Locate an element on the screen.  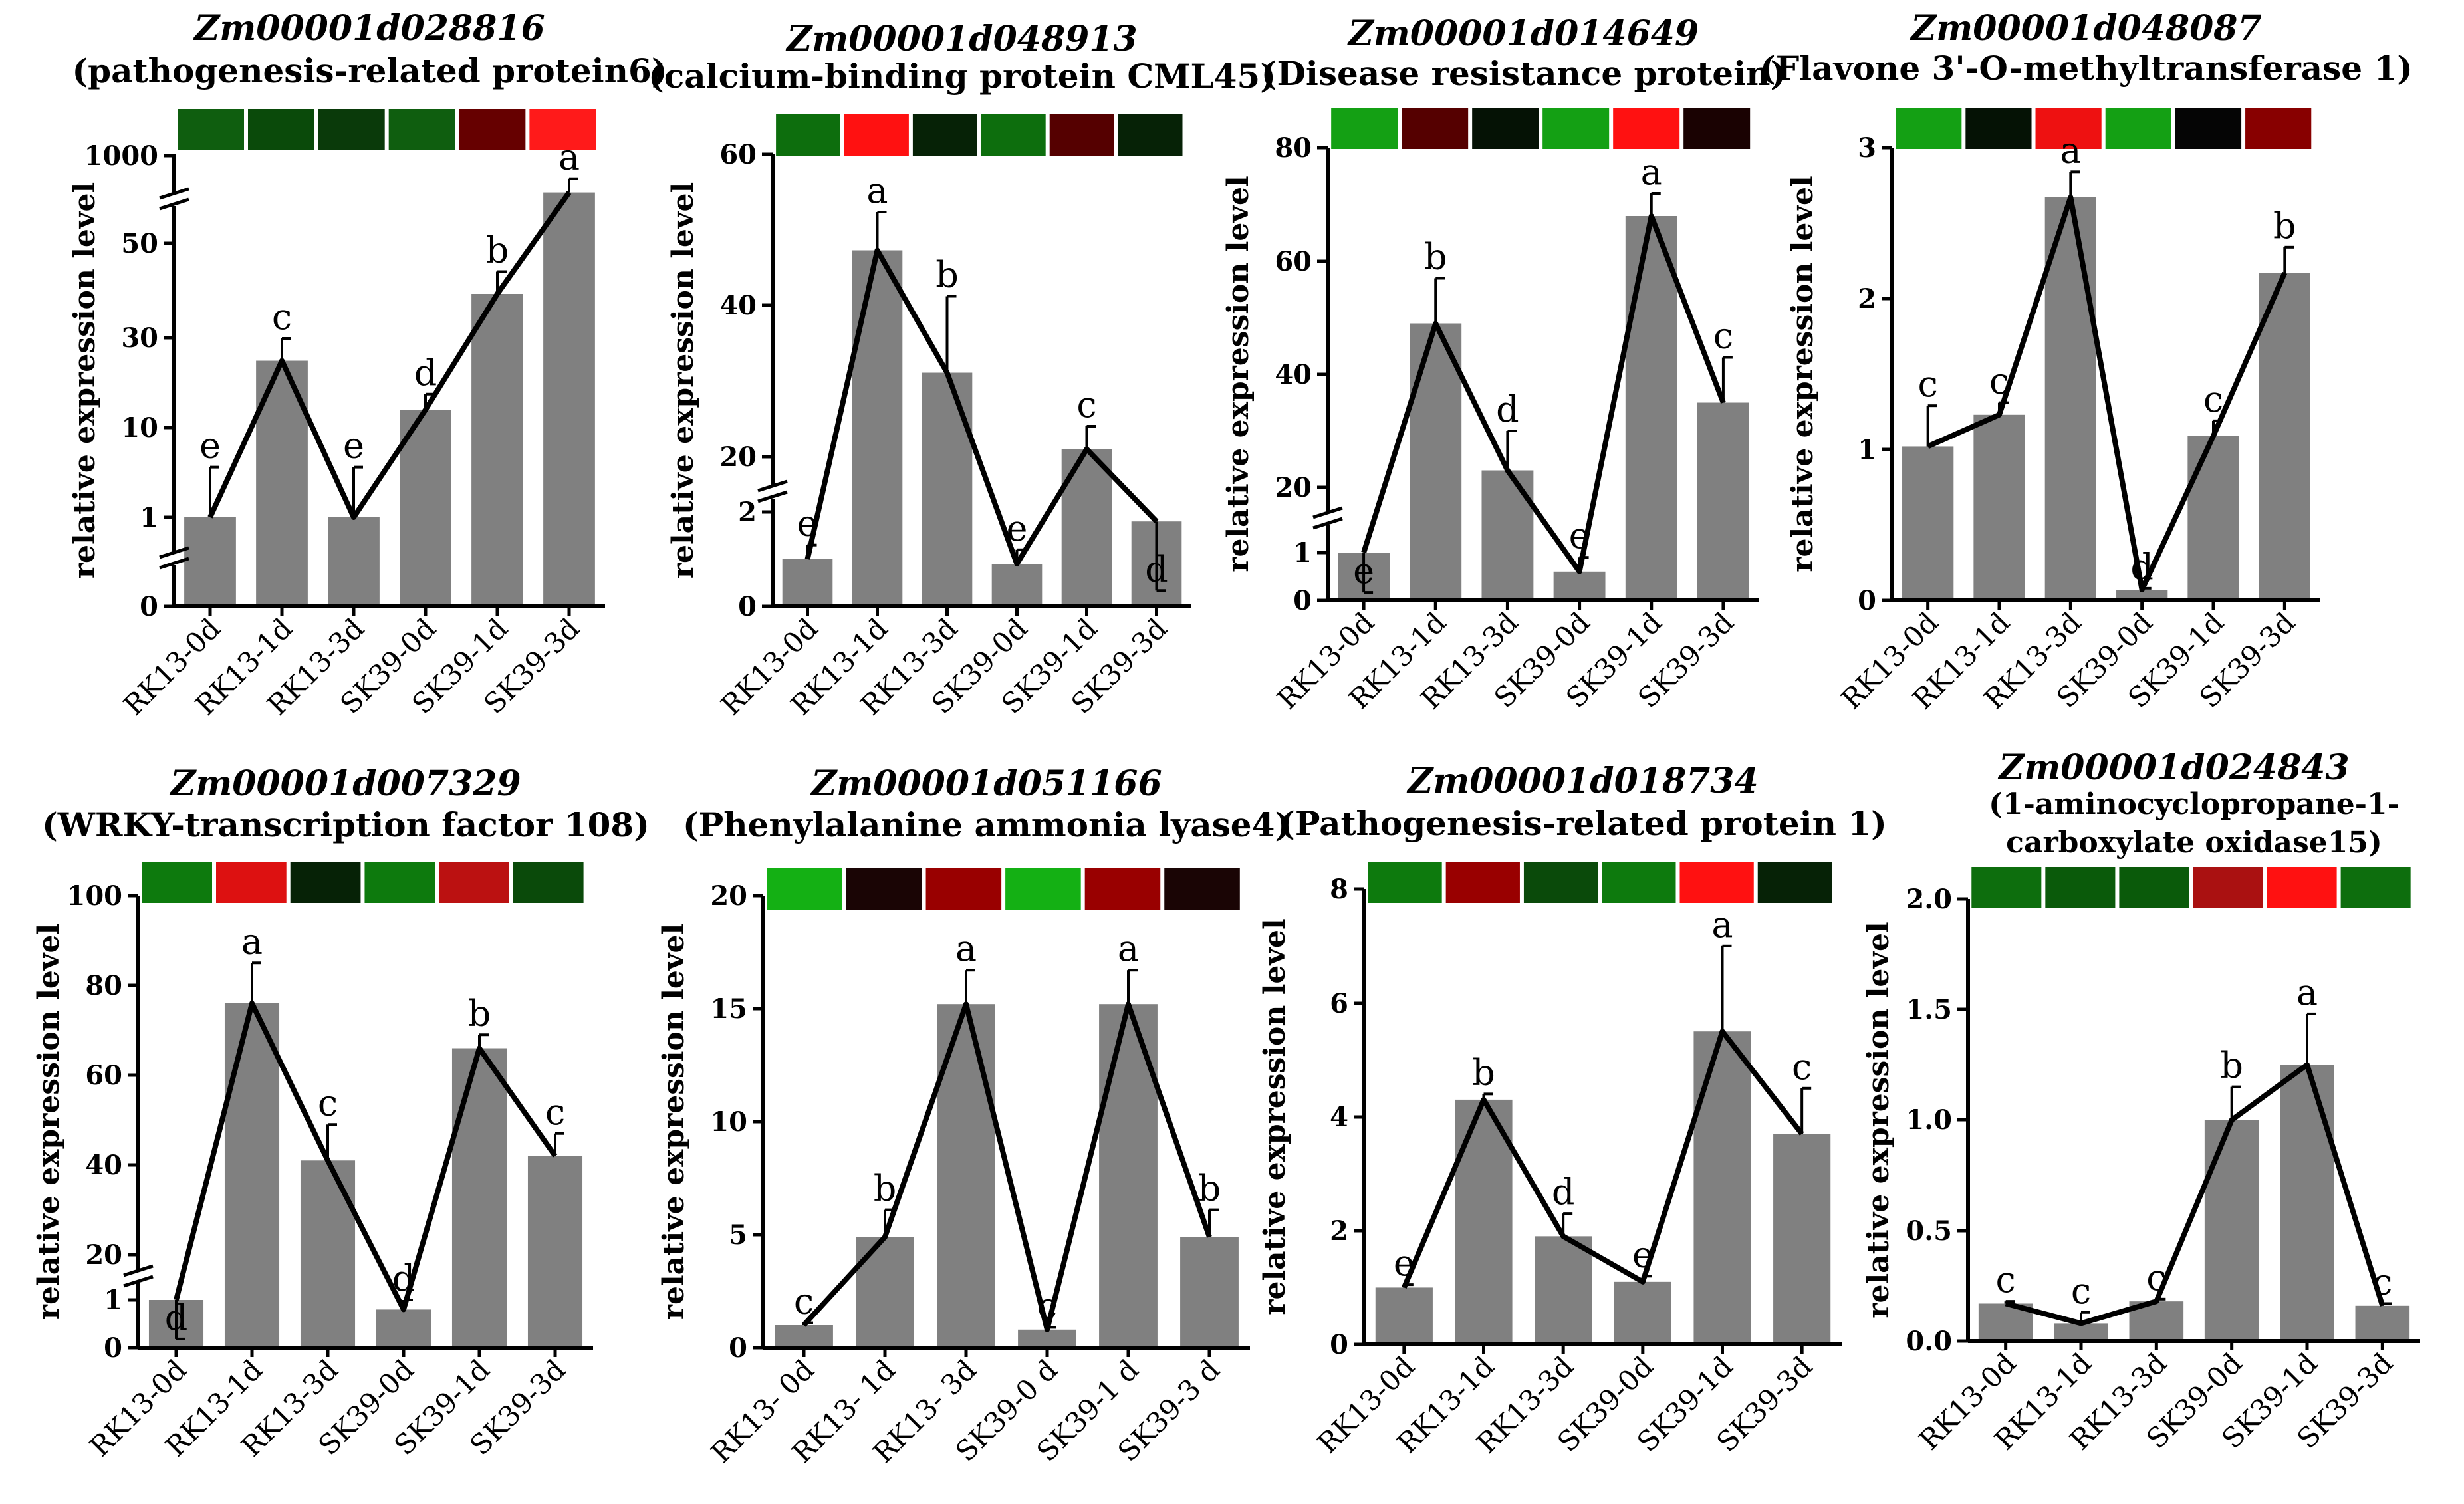
y-tick-label: 8 is located at coordinates (1339, 889).